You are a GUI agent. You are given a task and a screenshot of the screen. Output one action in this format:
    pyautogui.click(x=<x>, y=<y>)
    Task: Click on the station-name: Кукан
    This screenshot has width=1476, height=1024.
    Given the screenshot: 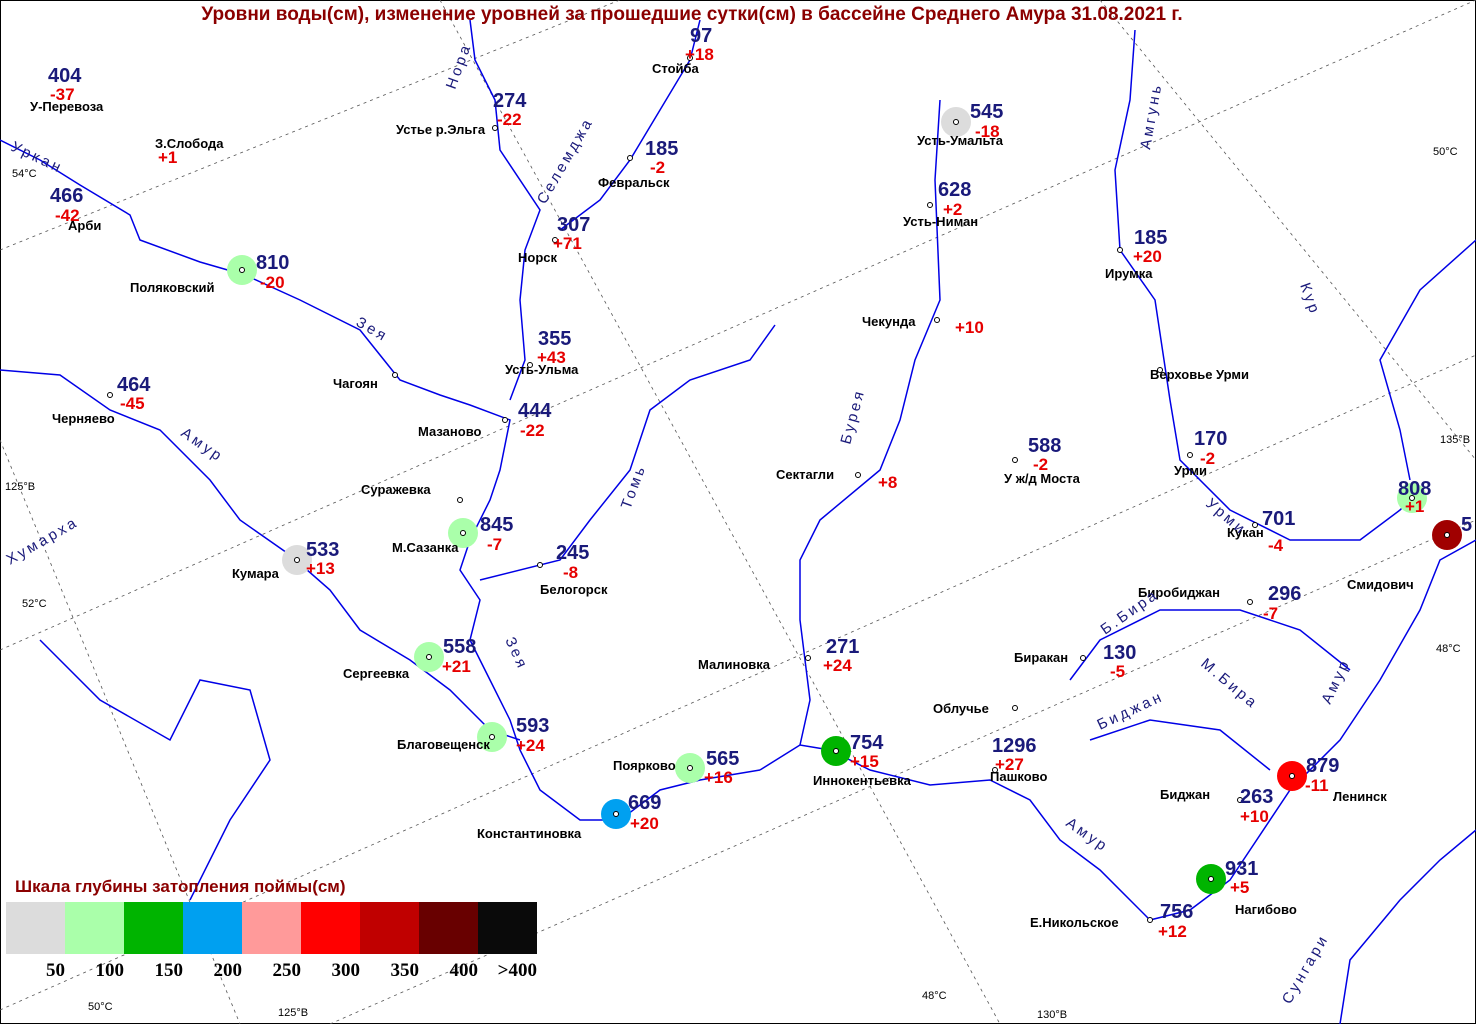 What is the action you would take?
    pyautogui.click(x=1245, y=532)
    